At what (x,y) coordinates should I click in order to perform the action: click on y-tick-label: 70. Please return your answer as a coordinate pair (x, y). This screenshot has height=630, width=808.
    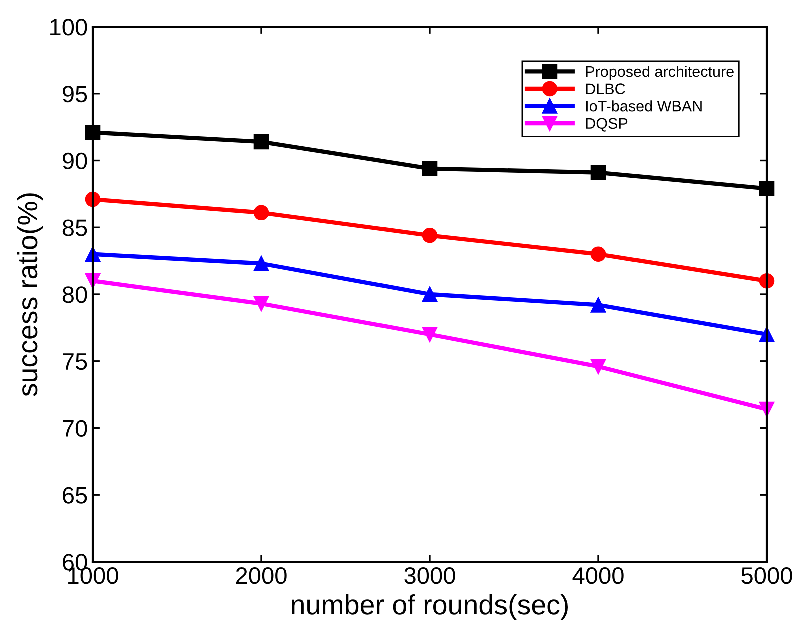
    Looking at the image, I should click on (75, 429).